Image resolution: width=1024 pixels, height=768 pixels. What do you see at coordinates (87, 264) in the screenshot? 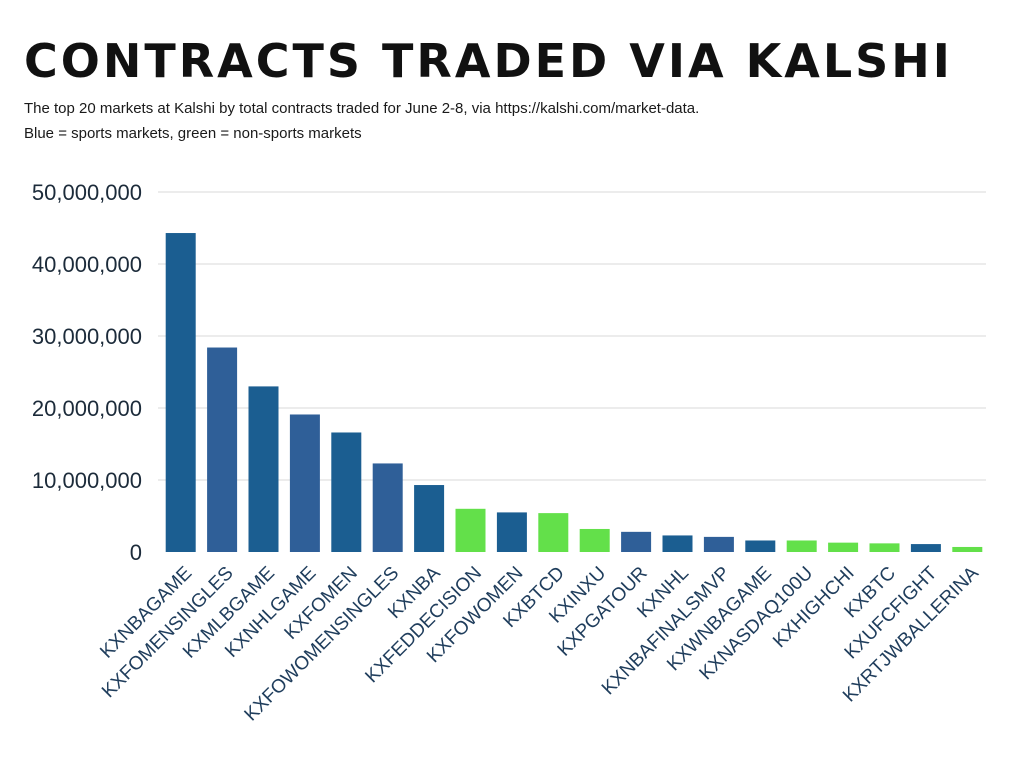
I see `y-tick-label: 40,000,000` at bounding box center [87, 264].